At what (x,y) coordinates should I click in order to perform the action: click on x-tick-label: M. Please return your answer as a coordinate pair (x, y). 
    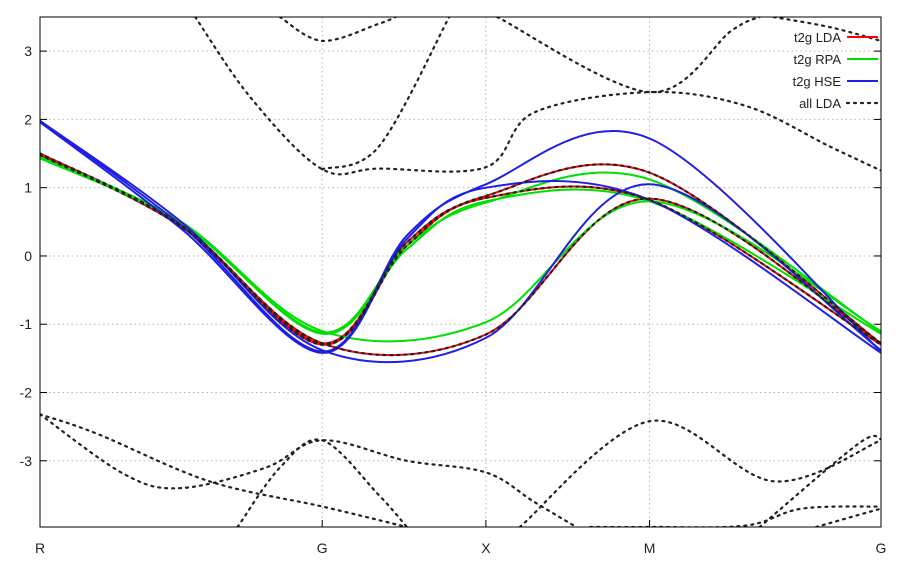
    Looking at the image, I should click on (650, 548).